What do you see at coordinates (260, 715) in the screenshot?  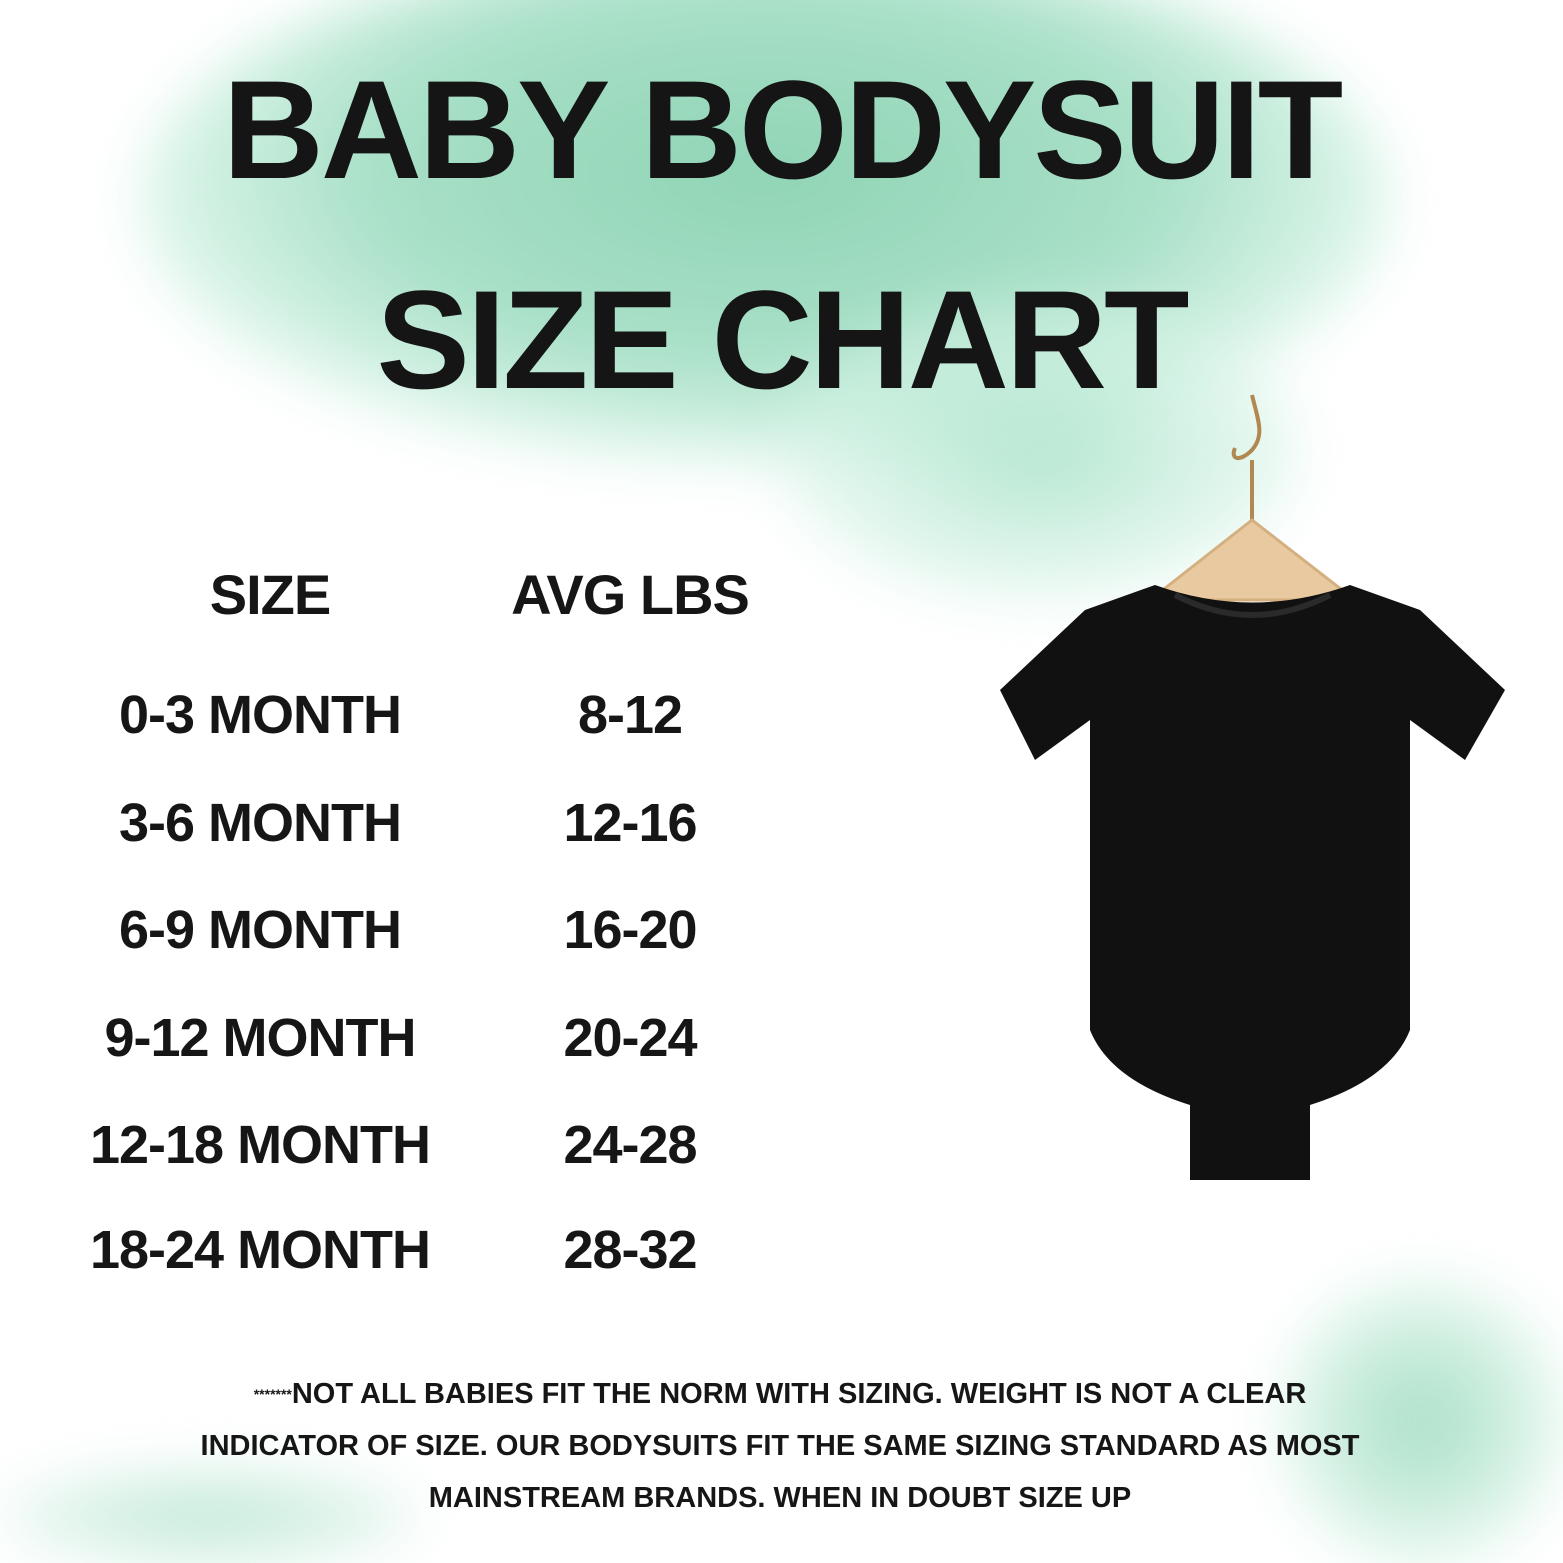 I see `size-cell: 0-3 MONTH` at bounding box center [260, 715].